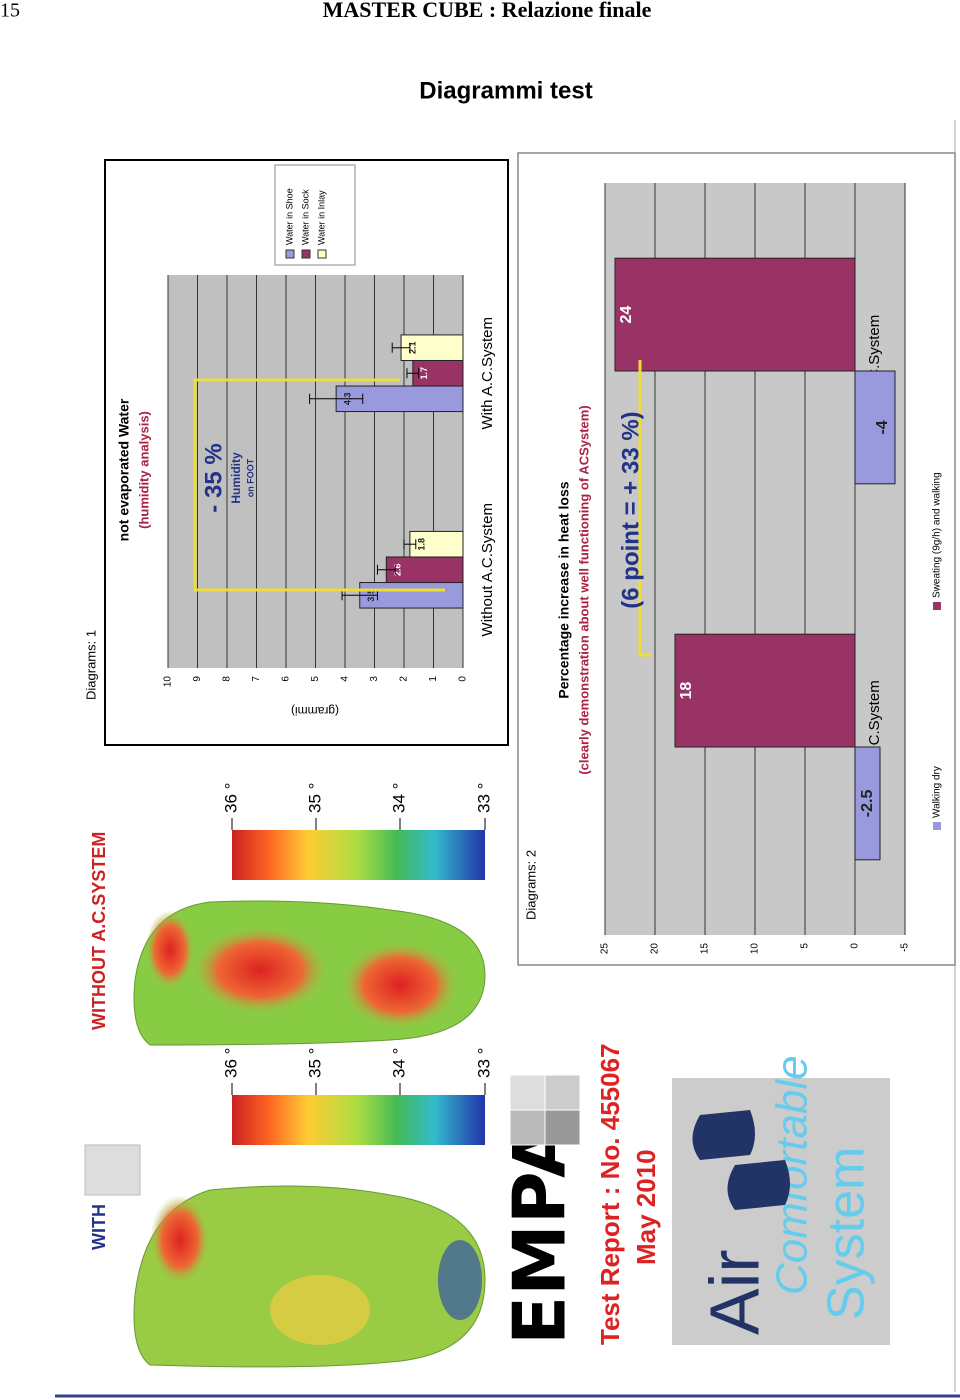 The image size is (960, 1400). I want to click on y-tick-label: 9, so click(197, 679).